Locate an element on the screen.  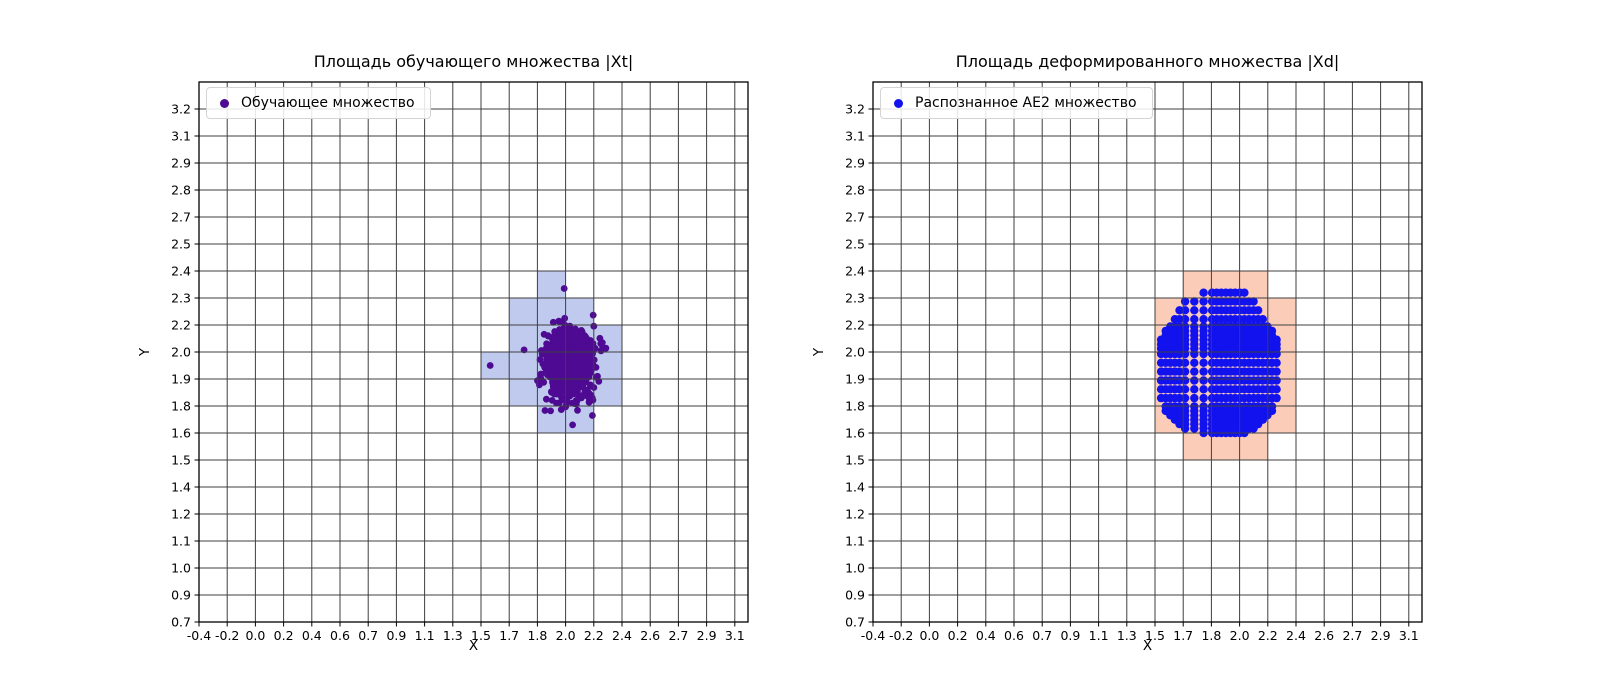
y-tick-label: 2.3 is located at coordinates (855, 298).